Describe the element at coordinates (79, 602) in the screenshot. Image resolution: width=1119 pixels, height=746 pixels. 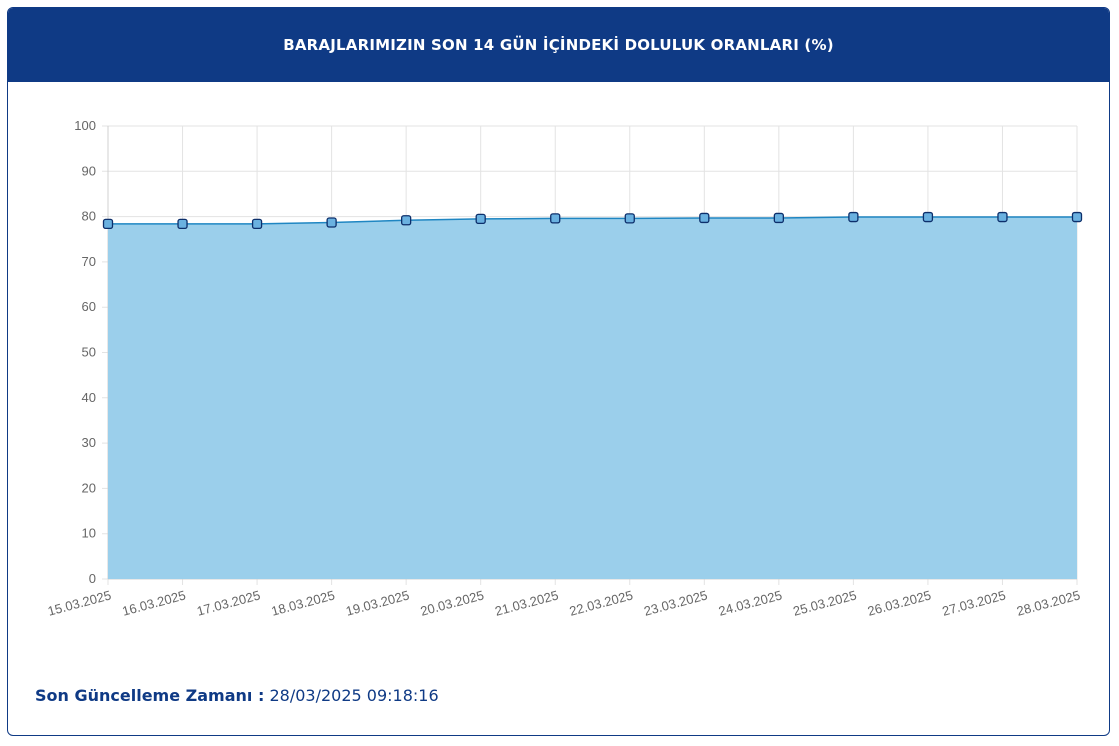
I see `x-tick-label: 15.03.2025` at that location.